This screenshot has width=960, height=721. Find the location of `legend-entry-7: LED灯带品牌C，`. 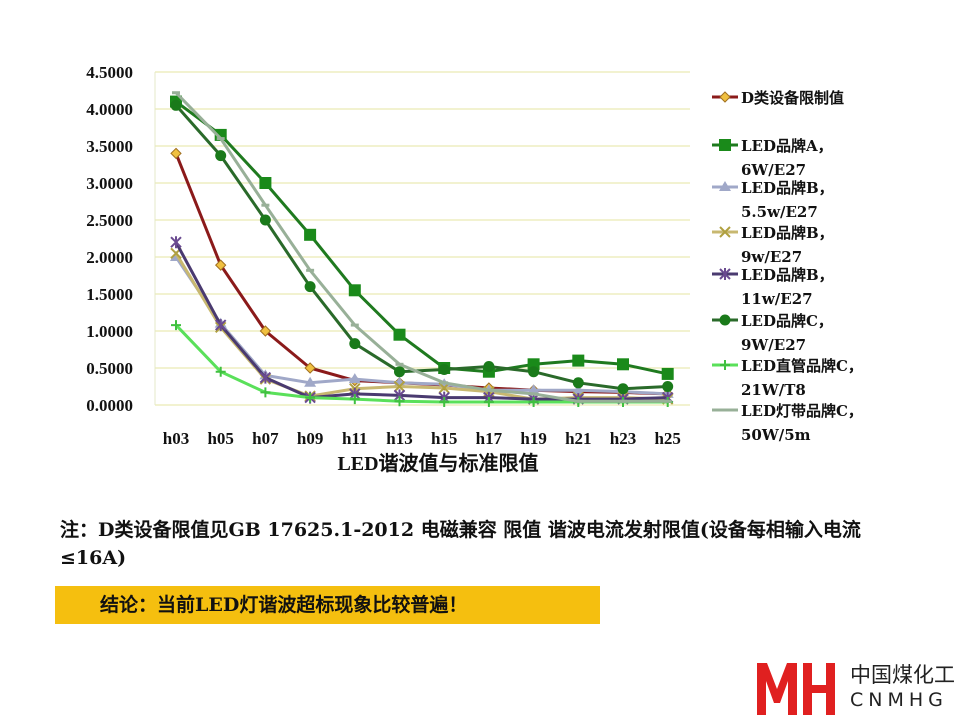

legend-entry-7: LED灯带品牌C， is located at coordinates (802, 411).